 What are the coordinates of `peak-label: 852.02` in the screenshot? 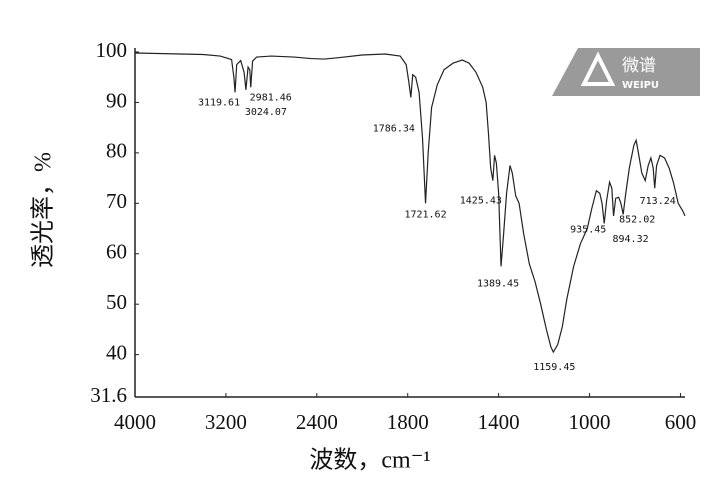 It's located at (637, 219).